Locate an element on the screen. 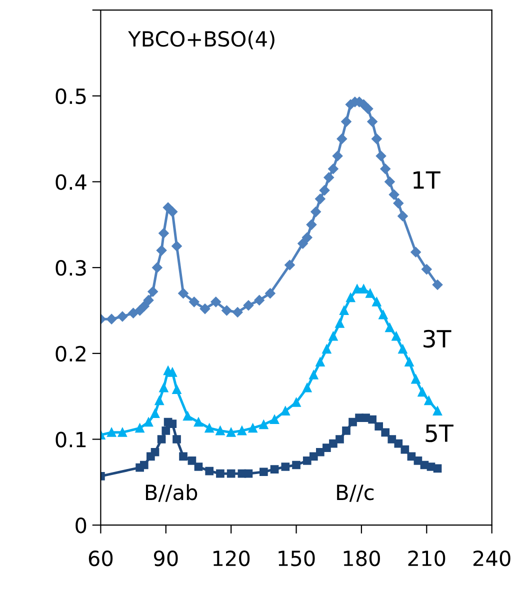 This screenshot has height=592, width=530. x-tick-label: 60 is located at coordinates (100, 558).